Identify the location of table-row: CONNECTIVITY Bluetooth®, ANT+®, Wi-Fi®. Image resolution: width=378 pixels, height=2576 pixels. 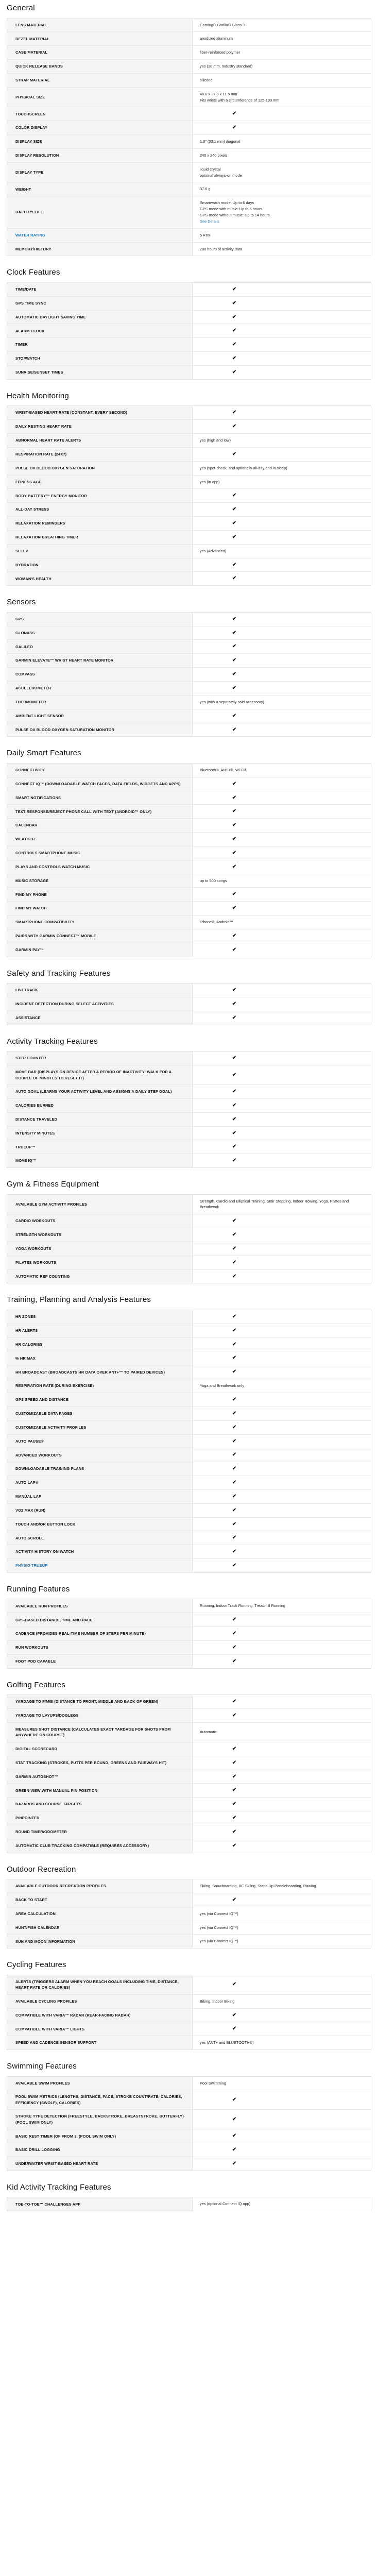
(189, 770).